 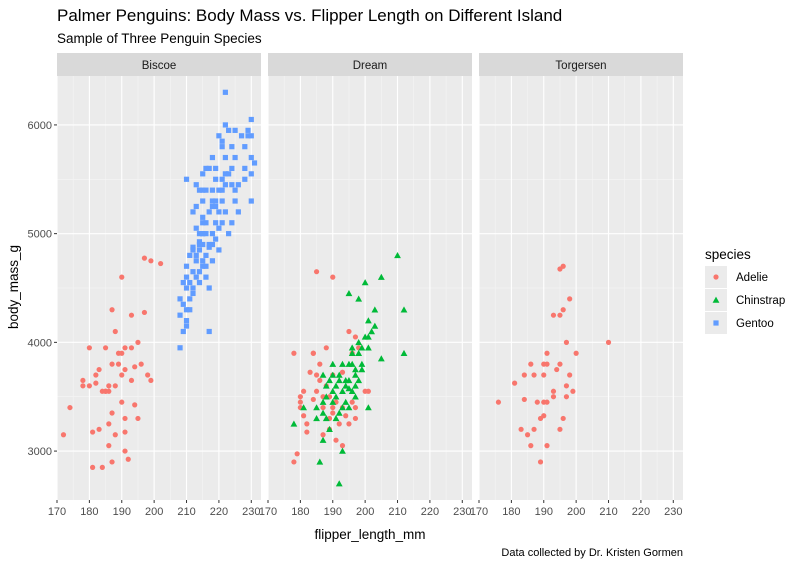 I want to click on chart-caption: Data collected by Dr. Kristen Gormen, so click(x=592, y=553).